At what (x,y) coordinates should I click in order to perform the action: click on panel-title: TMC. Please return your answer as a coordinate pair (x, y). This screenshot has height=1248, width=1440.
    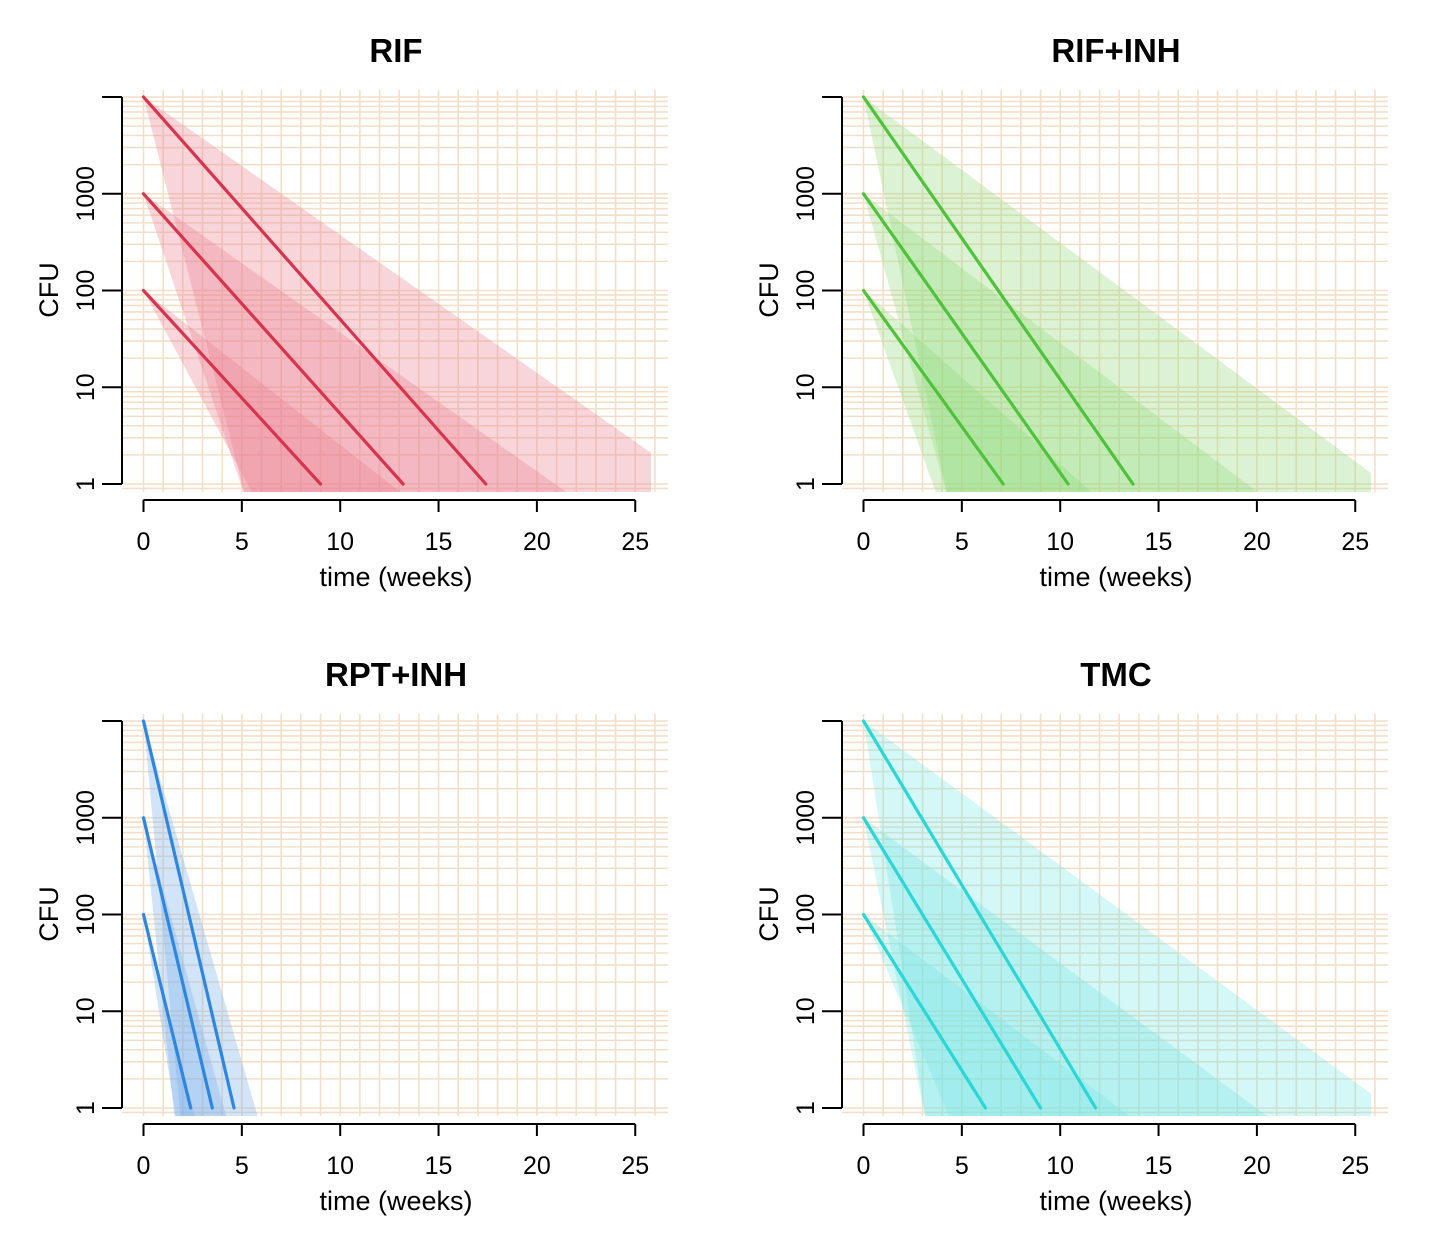
    Looking at the image, I should click on (1115, 674).